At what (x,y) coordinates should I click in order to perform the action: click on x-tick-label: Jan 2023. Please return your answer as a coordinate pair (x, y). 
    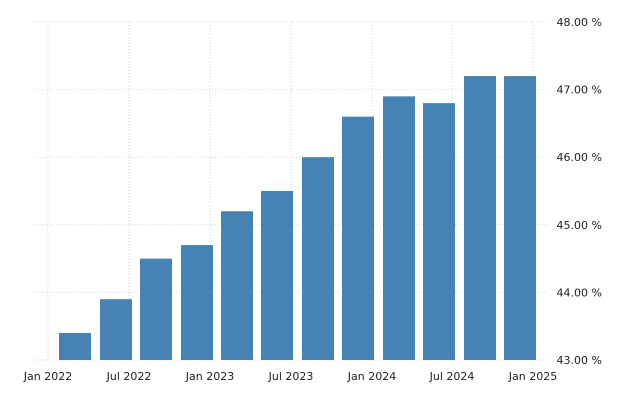
    Looking at the image, I should click on (209, 376).